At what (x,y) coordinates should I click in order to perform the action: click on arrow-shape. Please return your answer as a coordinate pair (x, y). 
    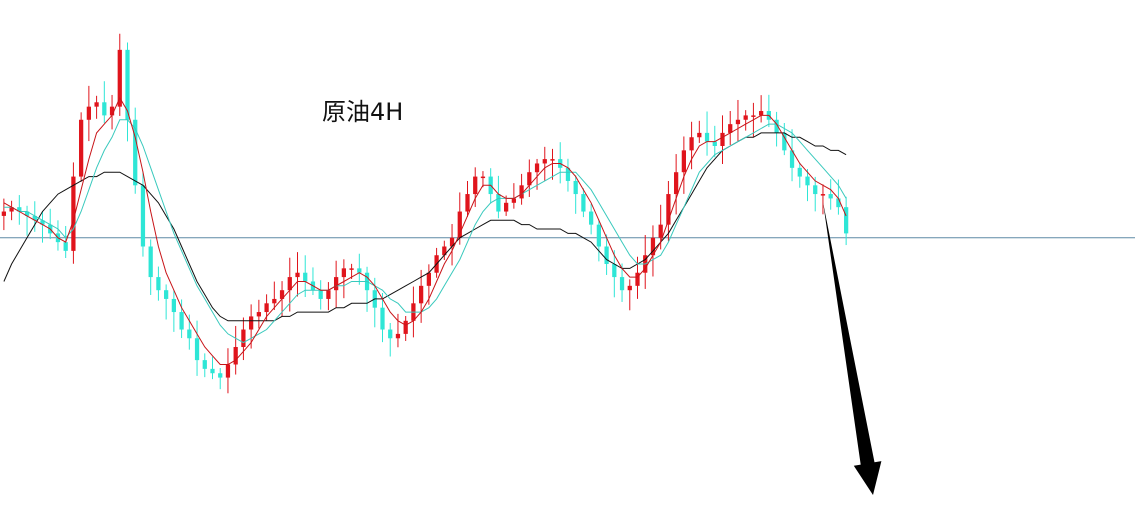
    Looking at the image, I should click on (852, 348).